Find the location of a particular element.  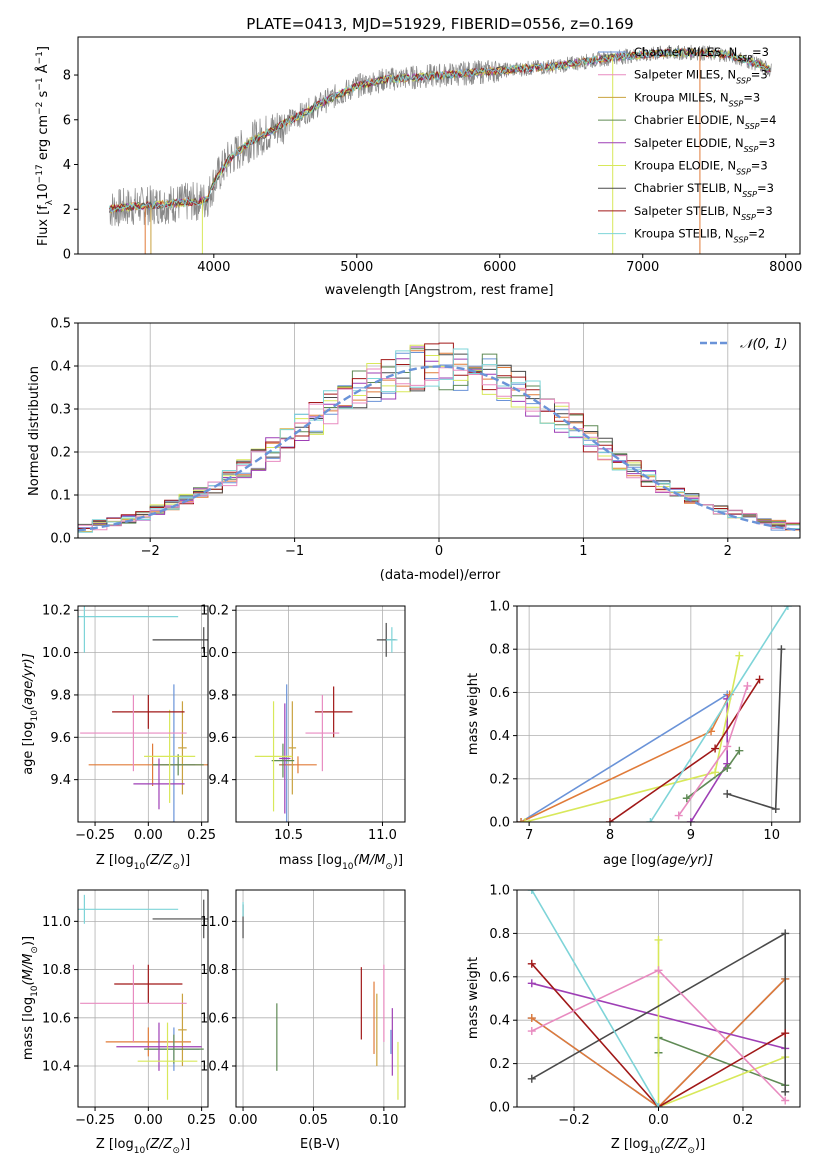

y-tick-label: 0.3 is located at coordinates (60, 410).